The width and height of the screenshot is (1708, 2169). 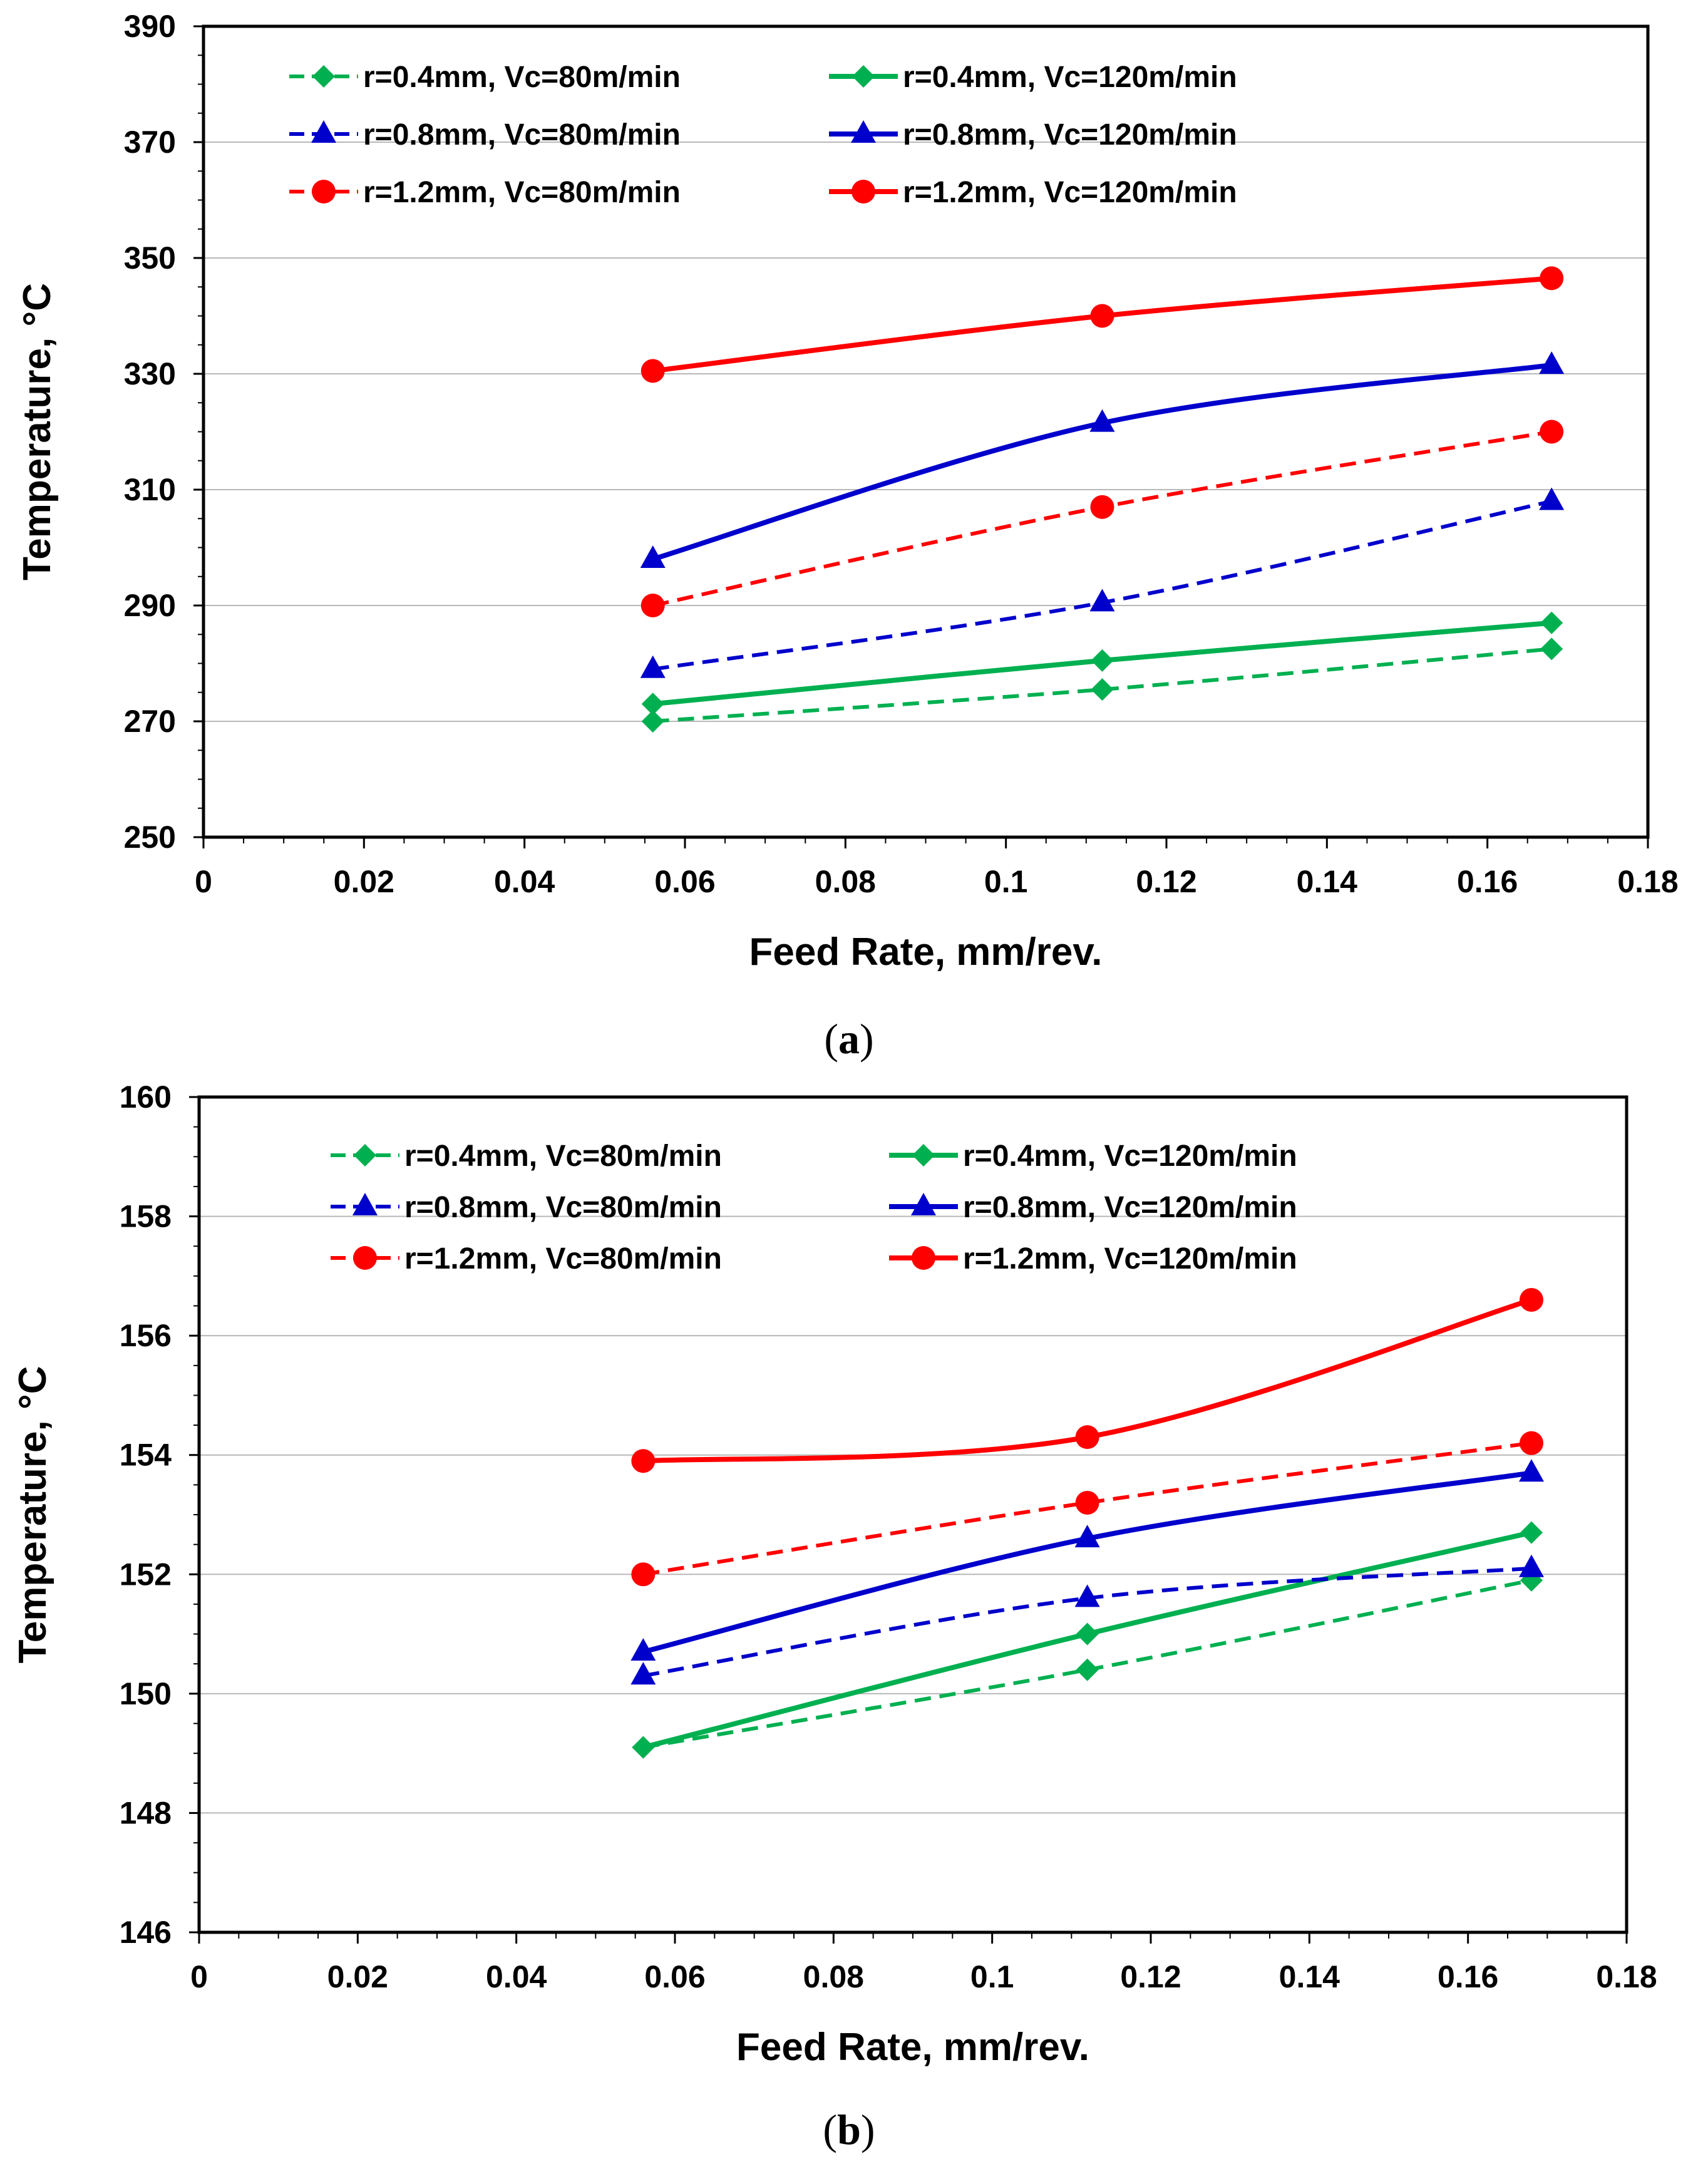 I want to click on x-tick-label: 0.16, so click(x=1487, y=882).